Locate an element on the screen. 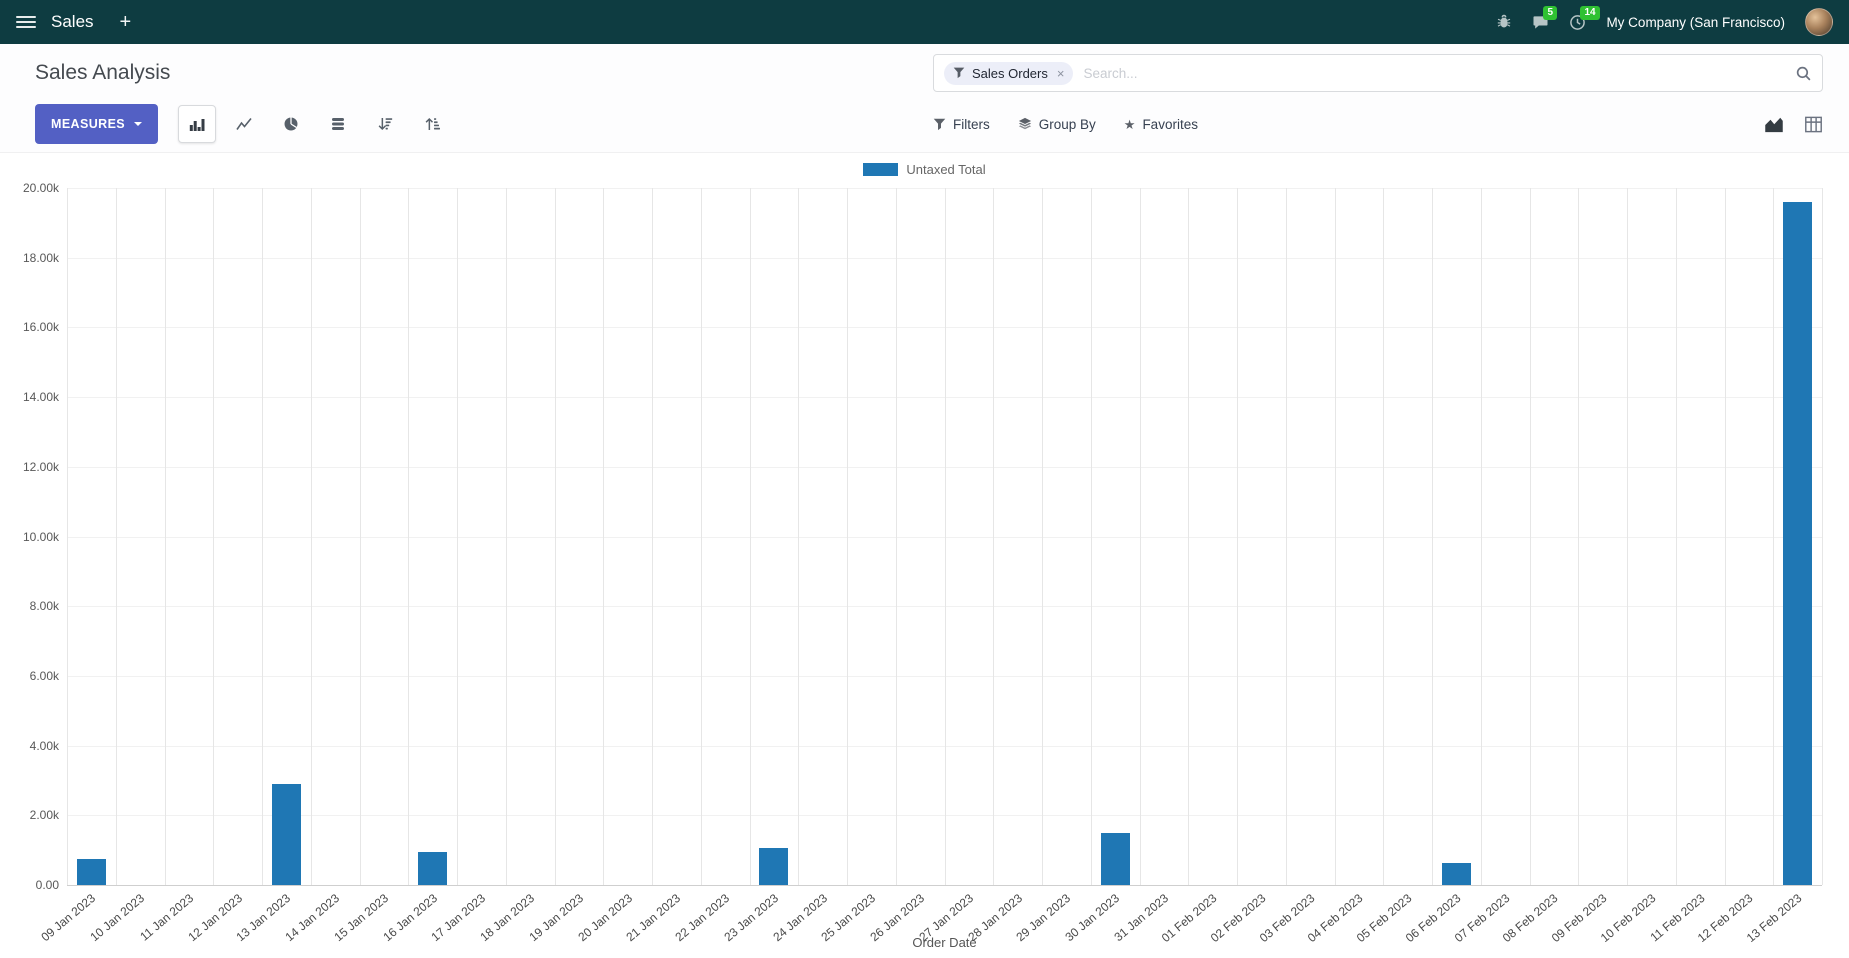  x-axis-title: Order Date is located at coordinates (944, 942).